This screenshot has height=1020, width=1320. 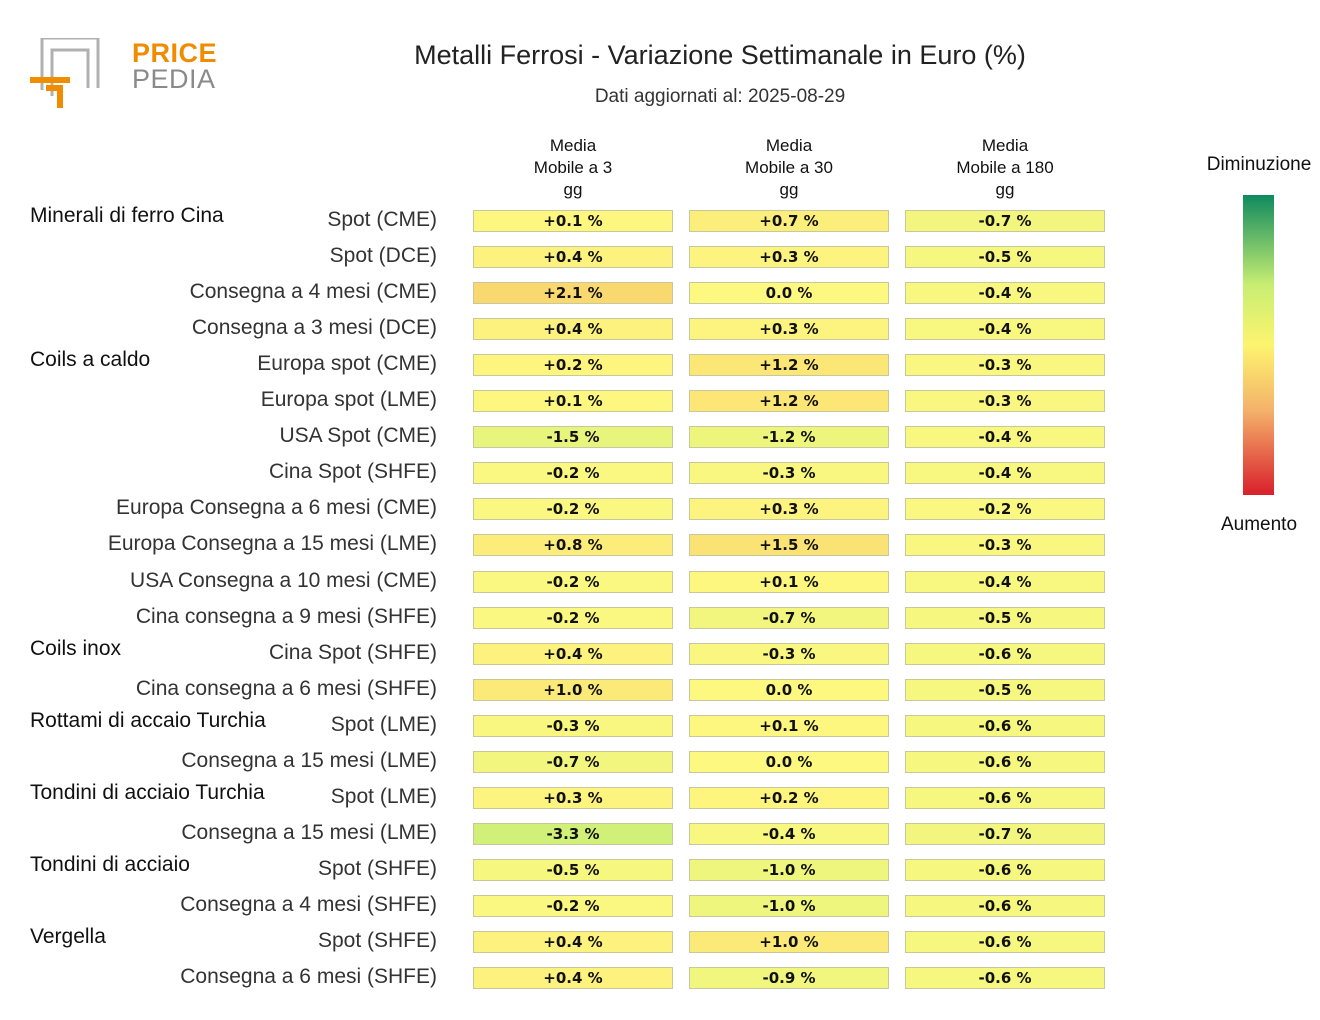 What do you see at coordinates (68, 936) in the screenshot?
I see `group-label: Vergella` at bounding box center [68, 936].